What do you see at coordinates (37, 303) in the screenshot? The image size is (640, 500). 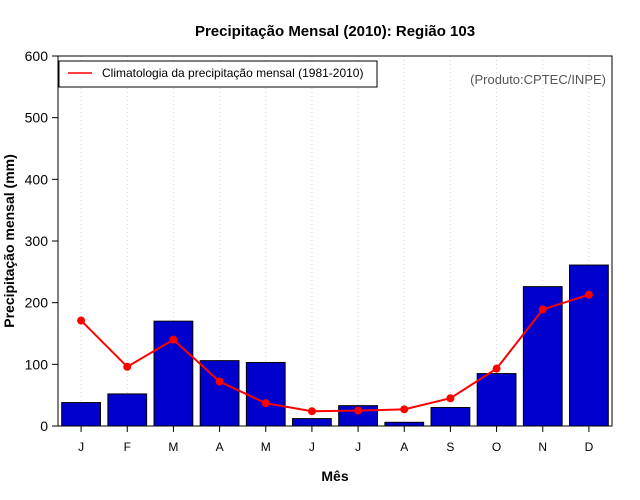 I see `y-tick-label: 200` at bounding box center [37, 303].